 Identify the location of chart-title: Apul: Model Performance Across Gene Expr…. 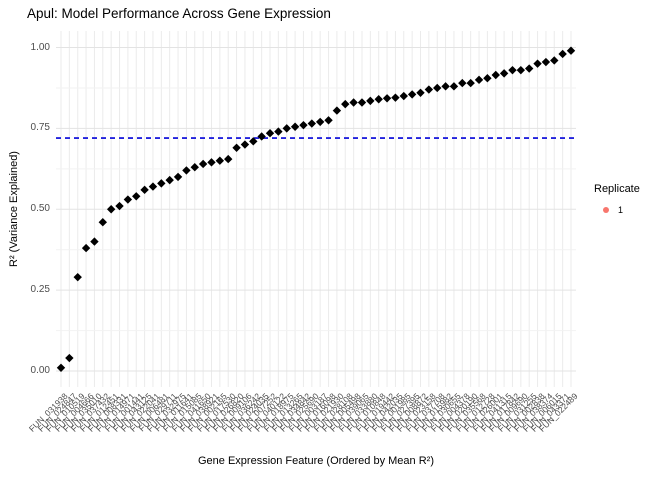
(179, 13).